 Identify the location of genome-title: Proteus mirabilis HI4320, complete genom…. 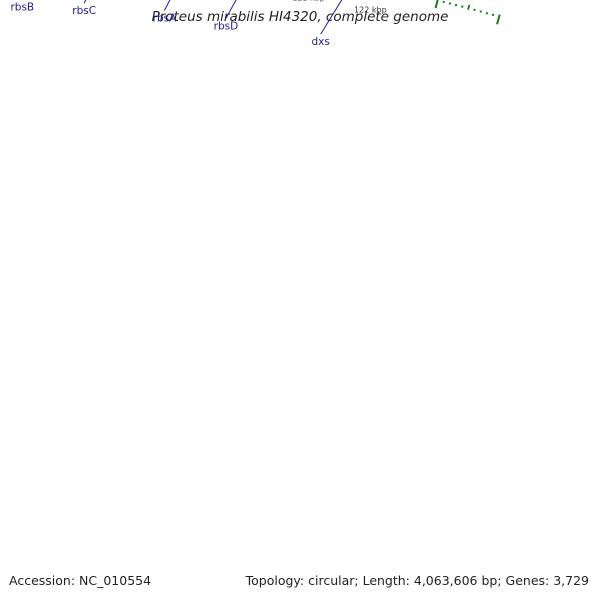
(300, 17).